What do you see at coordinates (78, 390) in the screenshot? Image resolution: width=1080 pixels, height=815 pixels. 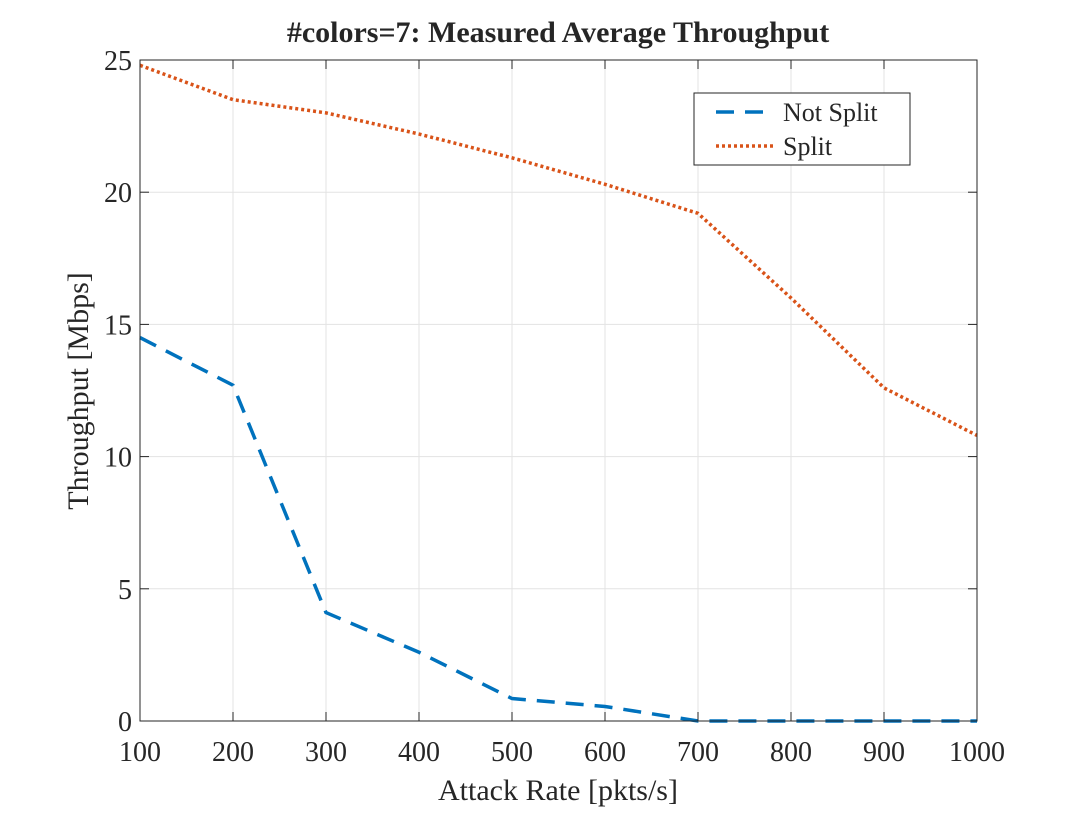 I see `y-axis-label: Throughput [Mbps]` at bounding box center [78, 390].